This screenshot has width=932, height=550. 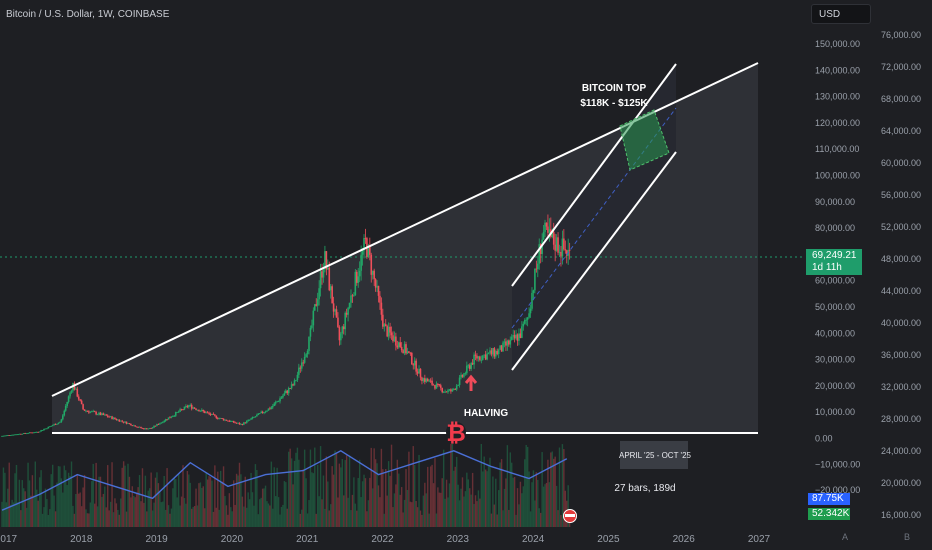 What do you see at coordinates (654, 455) in the screenshot?
I see `date-range-box` at bounding box center [654, 455].